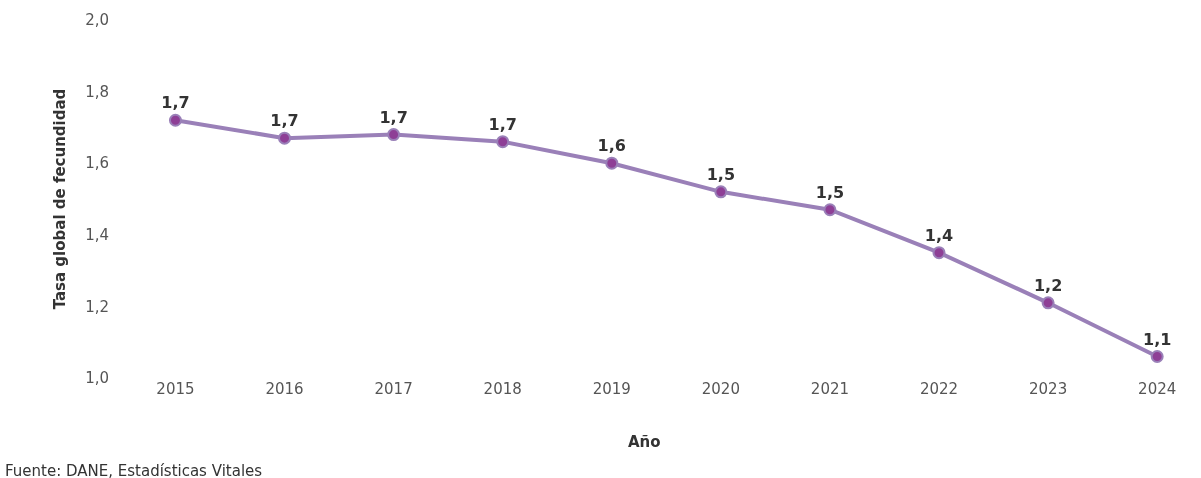 Image resolution: width=1201 pixels, height=478 pixels. I want to click on y-tick-label: 1,8, so click(97, 91).